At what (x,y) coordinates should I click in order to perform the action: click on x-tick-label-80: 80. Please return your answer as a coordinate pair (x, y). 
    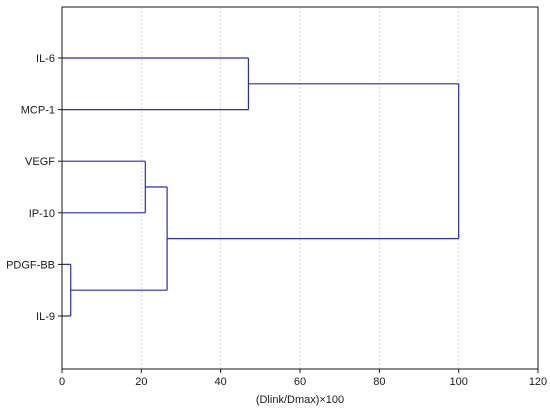
    Looking at the image, I should click on (379, 382).